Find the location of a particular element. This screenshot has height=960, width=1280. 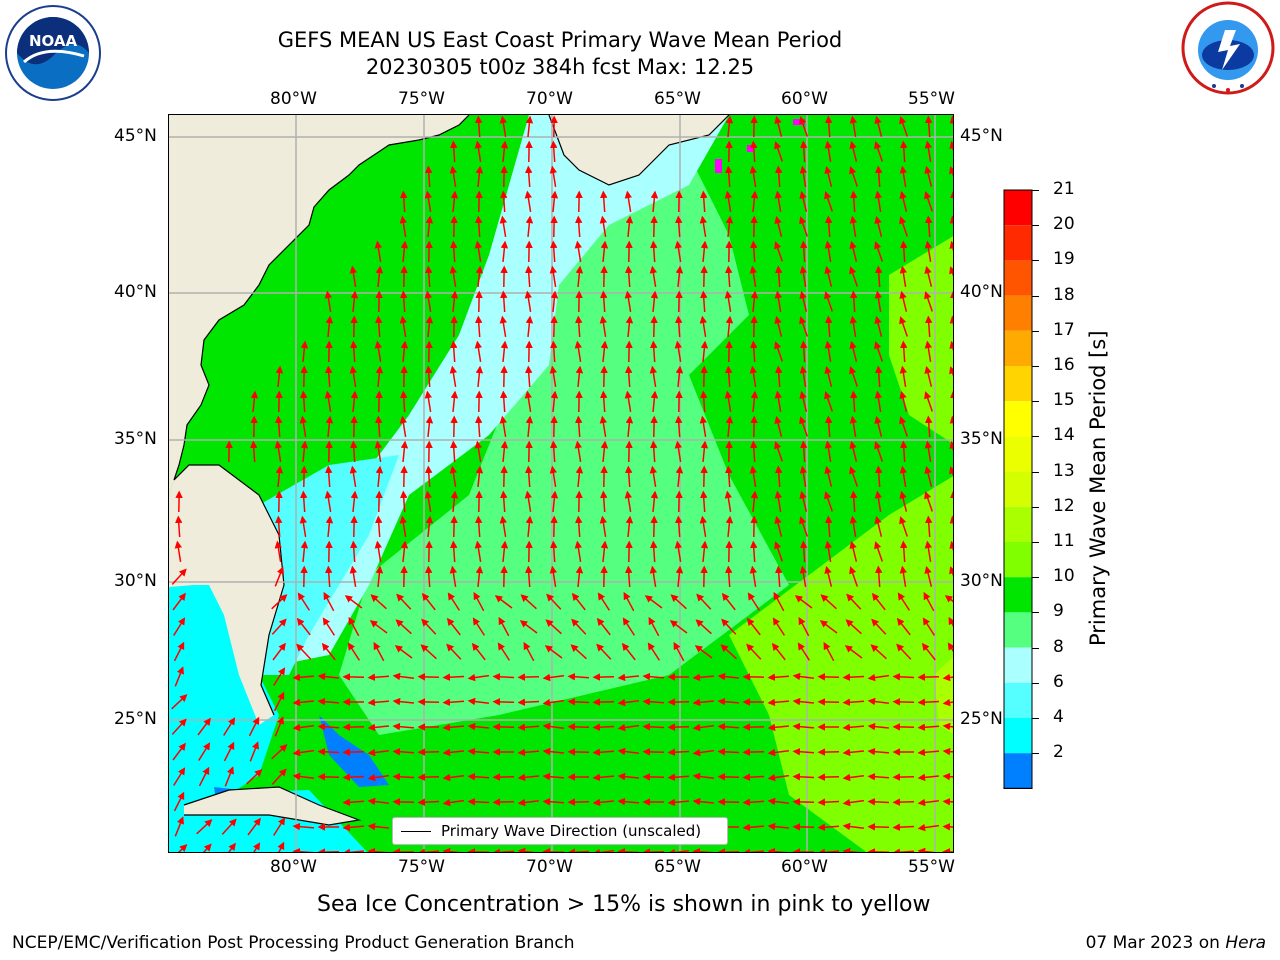

lat-label-left: 45°N is located at coordinates (135, 136).